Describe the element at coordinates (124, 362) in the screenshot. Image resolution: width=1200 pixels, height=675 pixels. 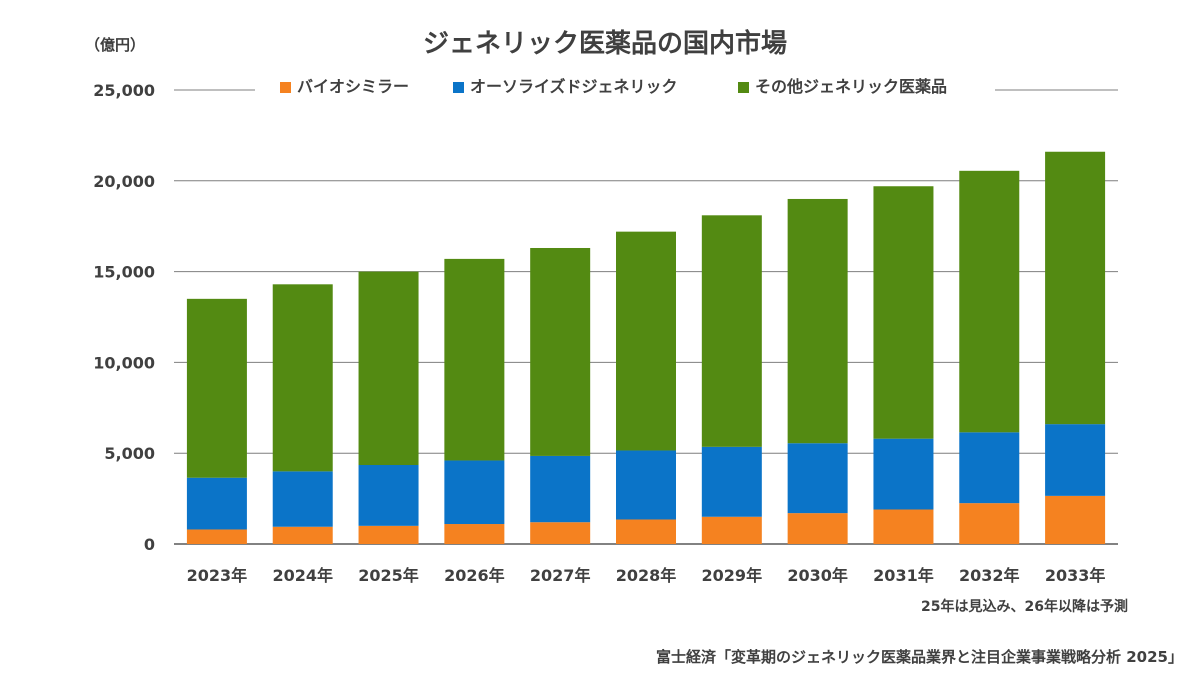
I see `y-tick-label: 10,000` at that location.